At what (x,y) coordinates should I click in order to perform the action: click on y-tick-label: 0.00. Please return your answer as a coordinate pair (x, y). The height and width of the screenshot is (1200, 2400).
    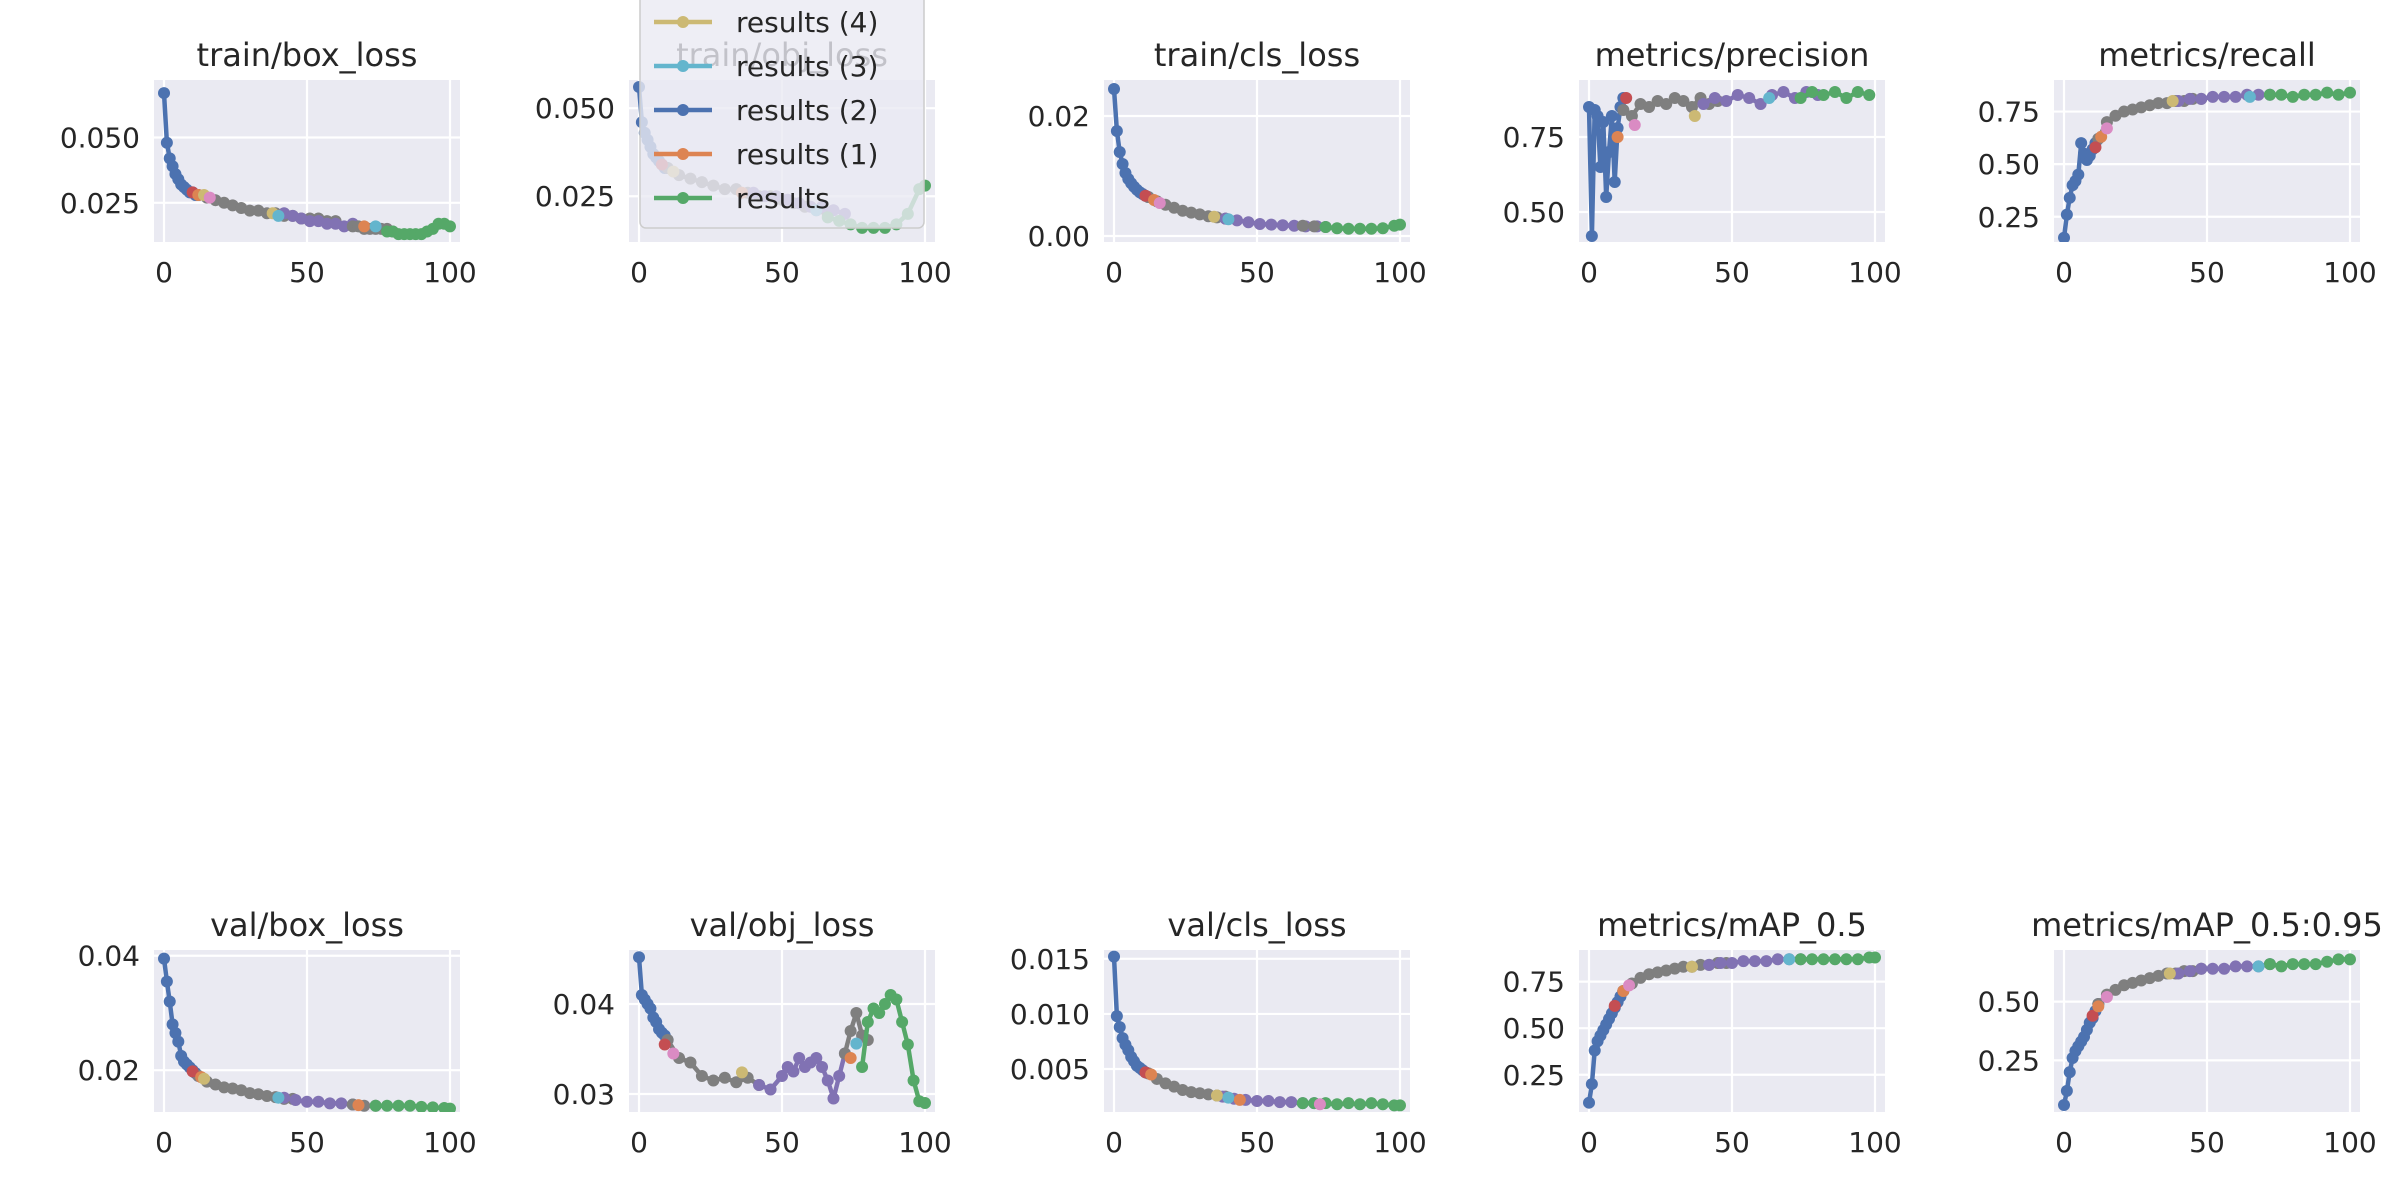
    Looking at the image, I should click on (1059, 236).